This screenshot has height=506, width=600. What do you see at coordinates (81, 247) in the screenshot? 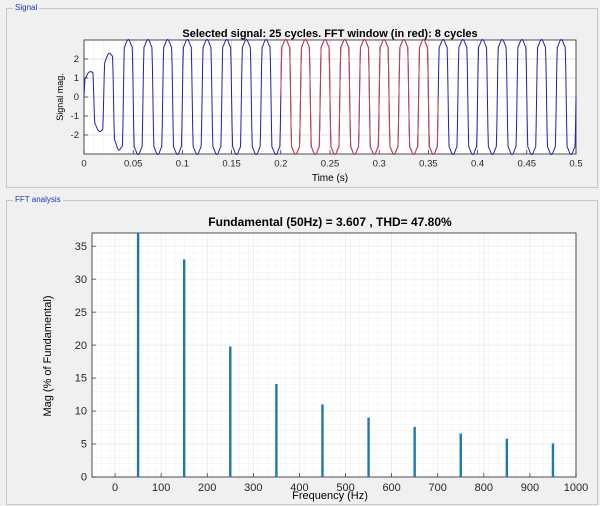
I see `y-tick-label: 35` at bounding box center [81, 247].